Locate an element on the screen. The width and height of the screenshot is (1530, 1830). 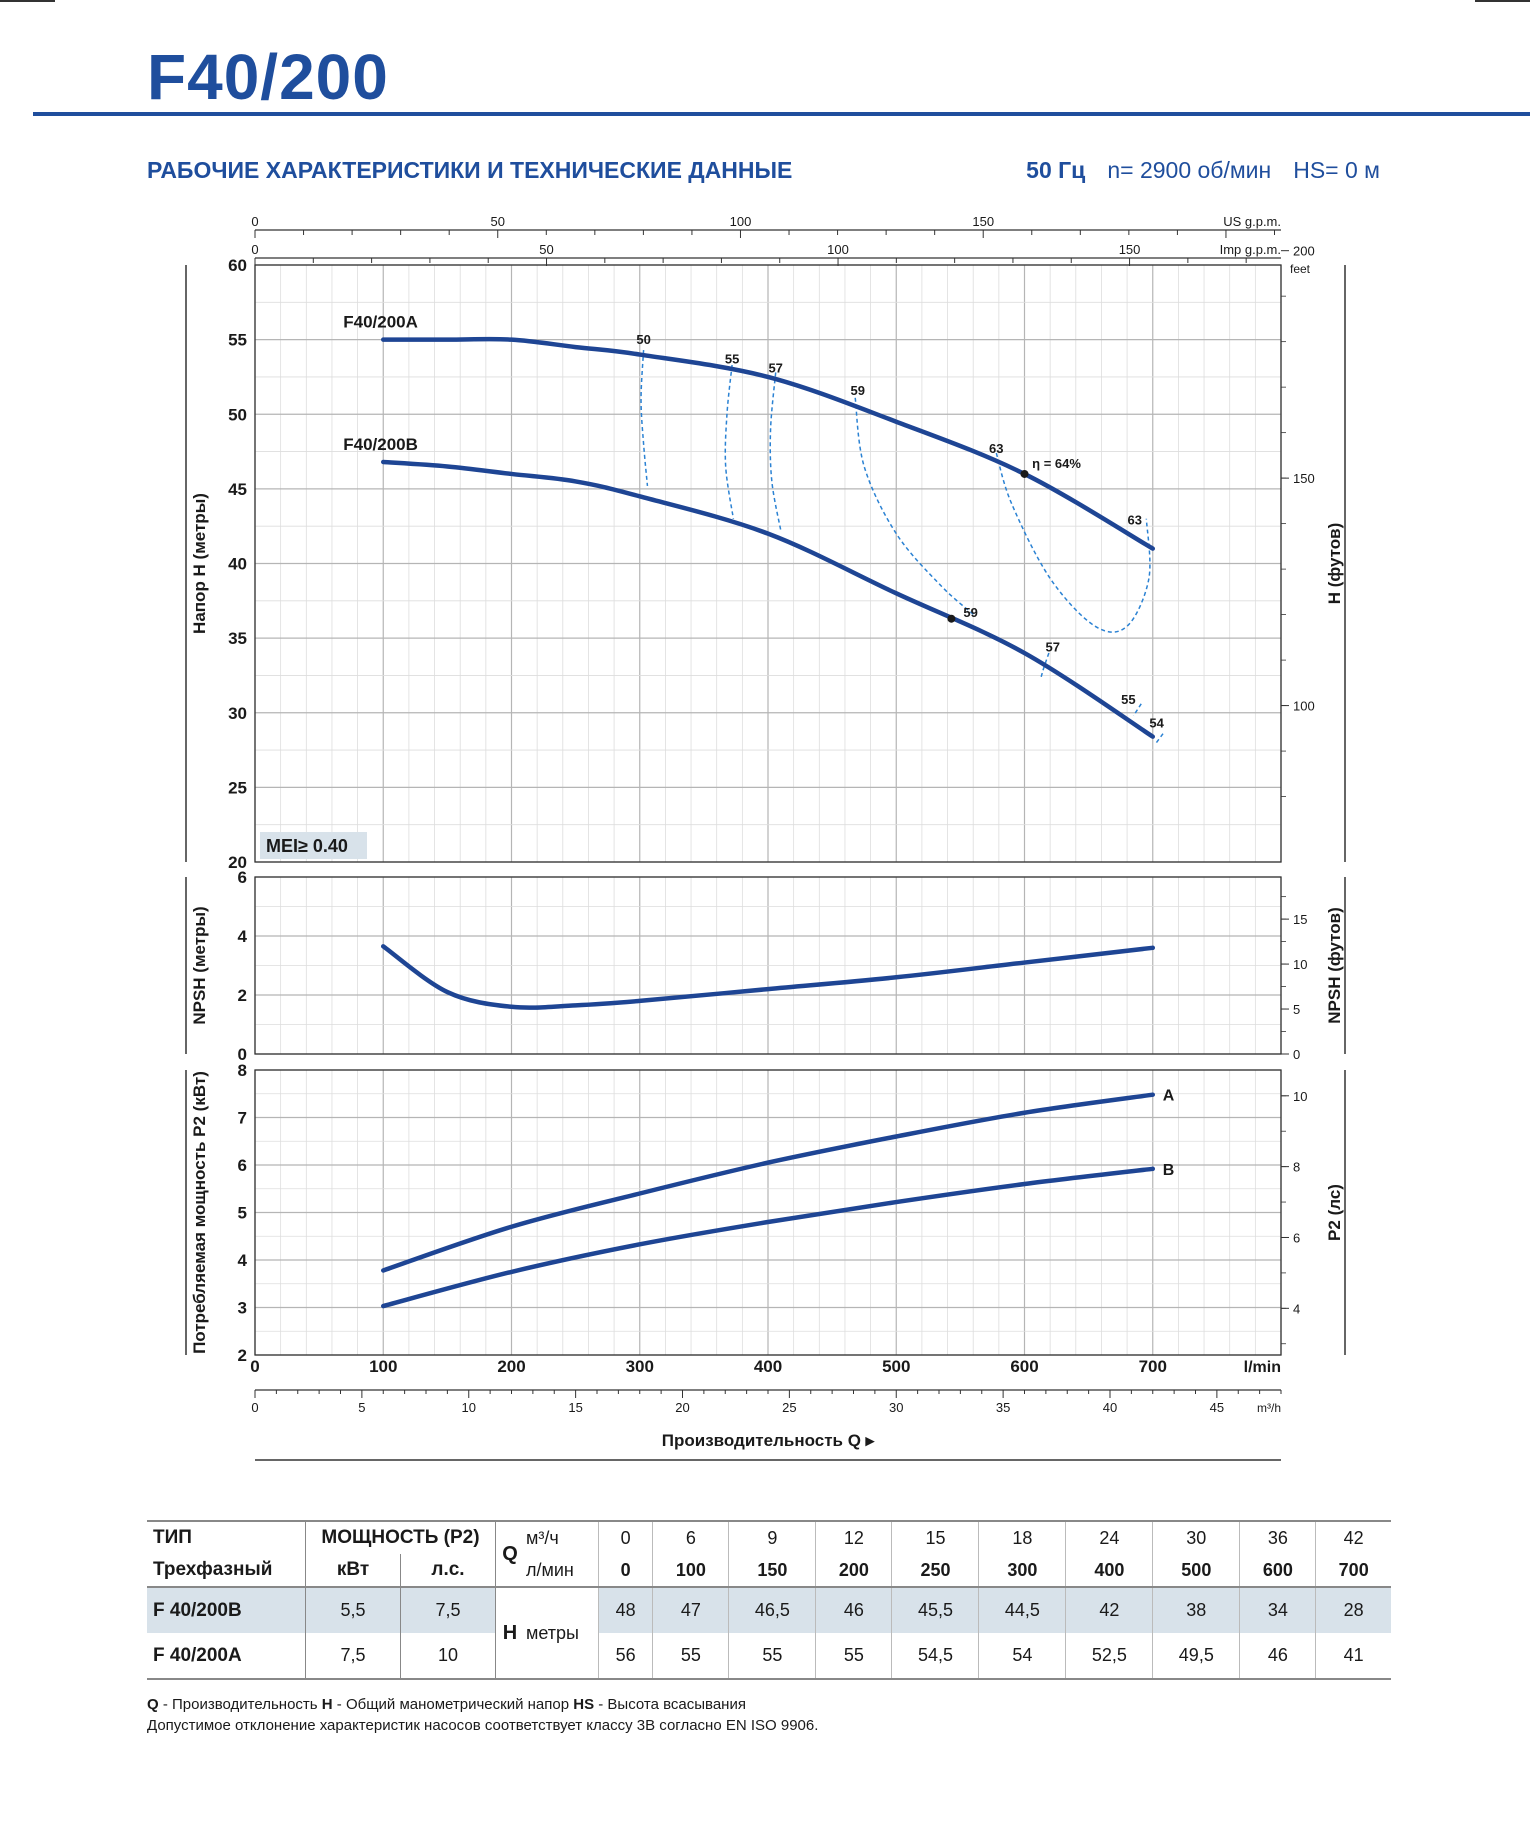
head-curve-a is located at coordinates (768, 443).